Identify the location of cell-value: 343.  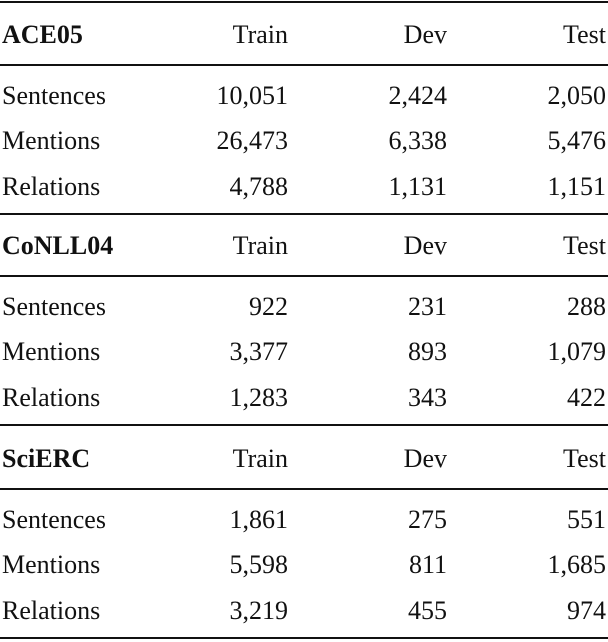
(427, 397).